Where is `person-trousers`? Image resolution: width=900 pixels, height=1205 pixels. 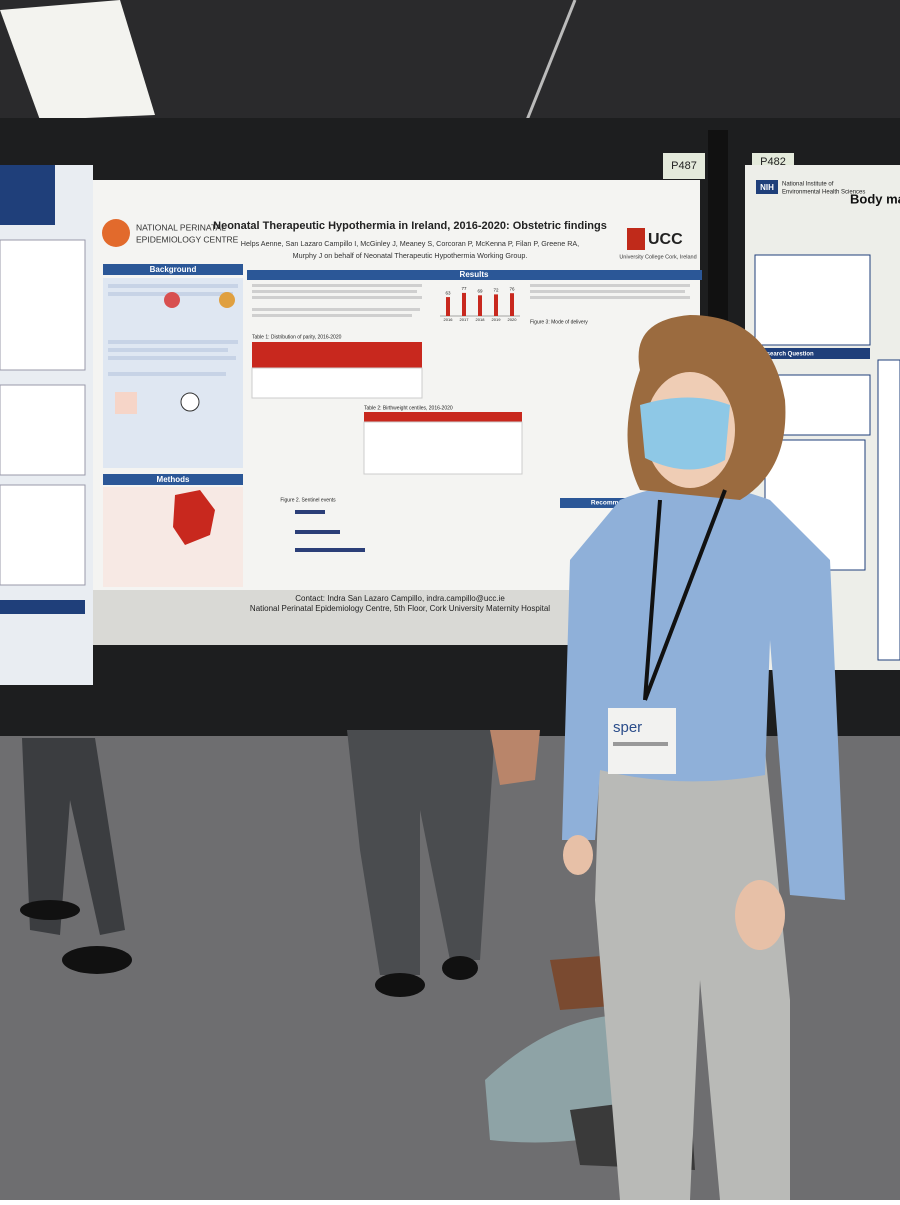
person-trousers is located at coordinates (421, 852).